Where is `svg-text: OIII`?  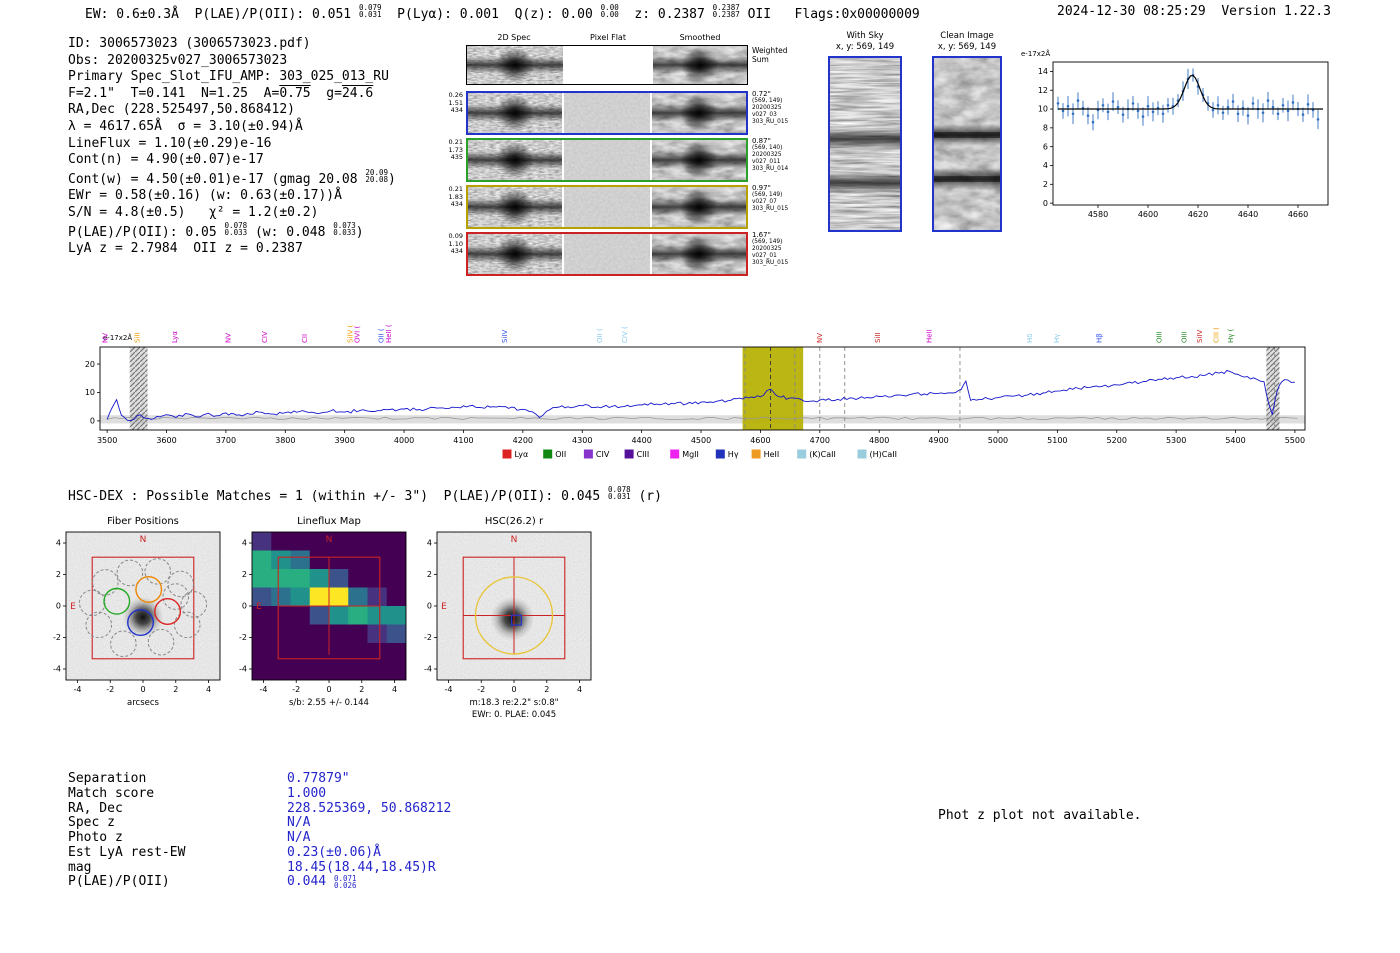
svg-text: OIII is located at coordinates (1159, 337).